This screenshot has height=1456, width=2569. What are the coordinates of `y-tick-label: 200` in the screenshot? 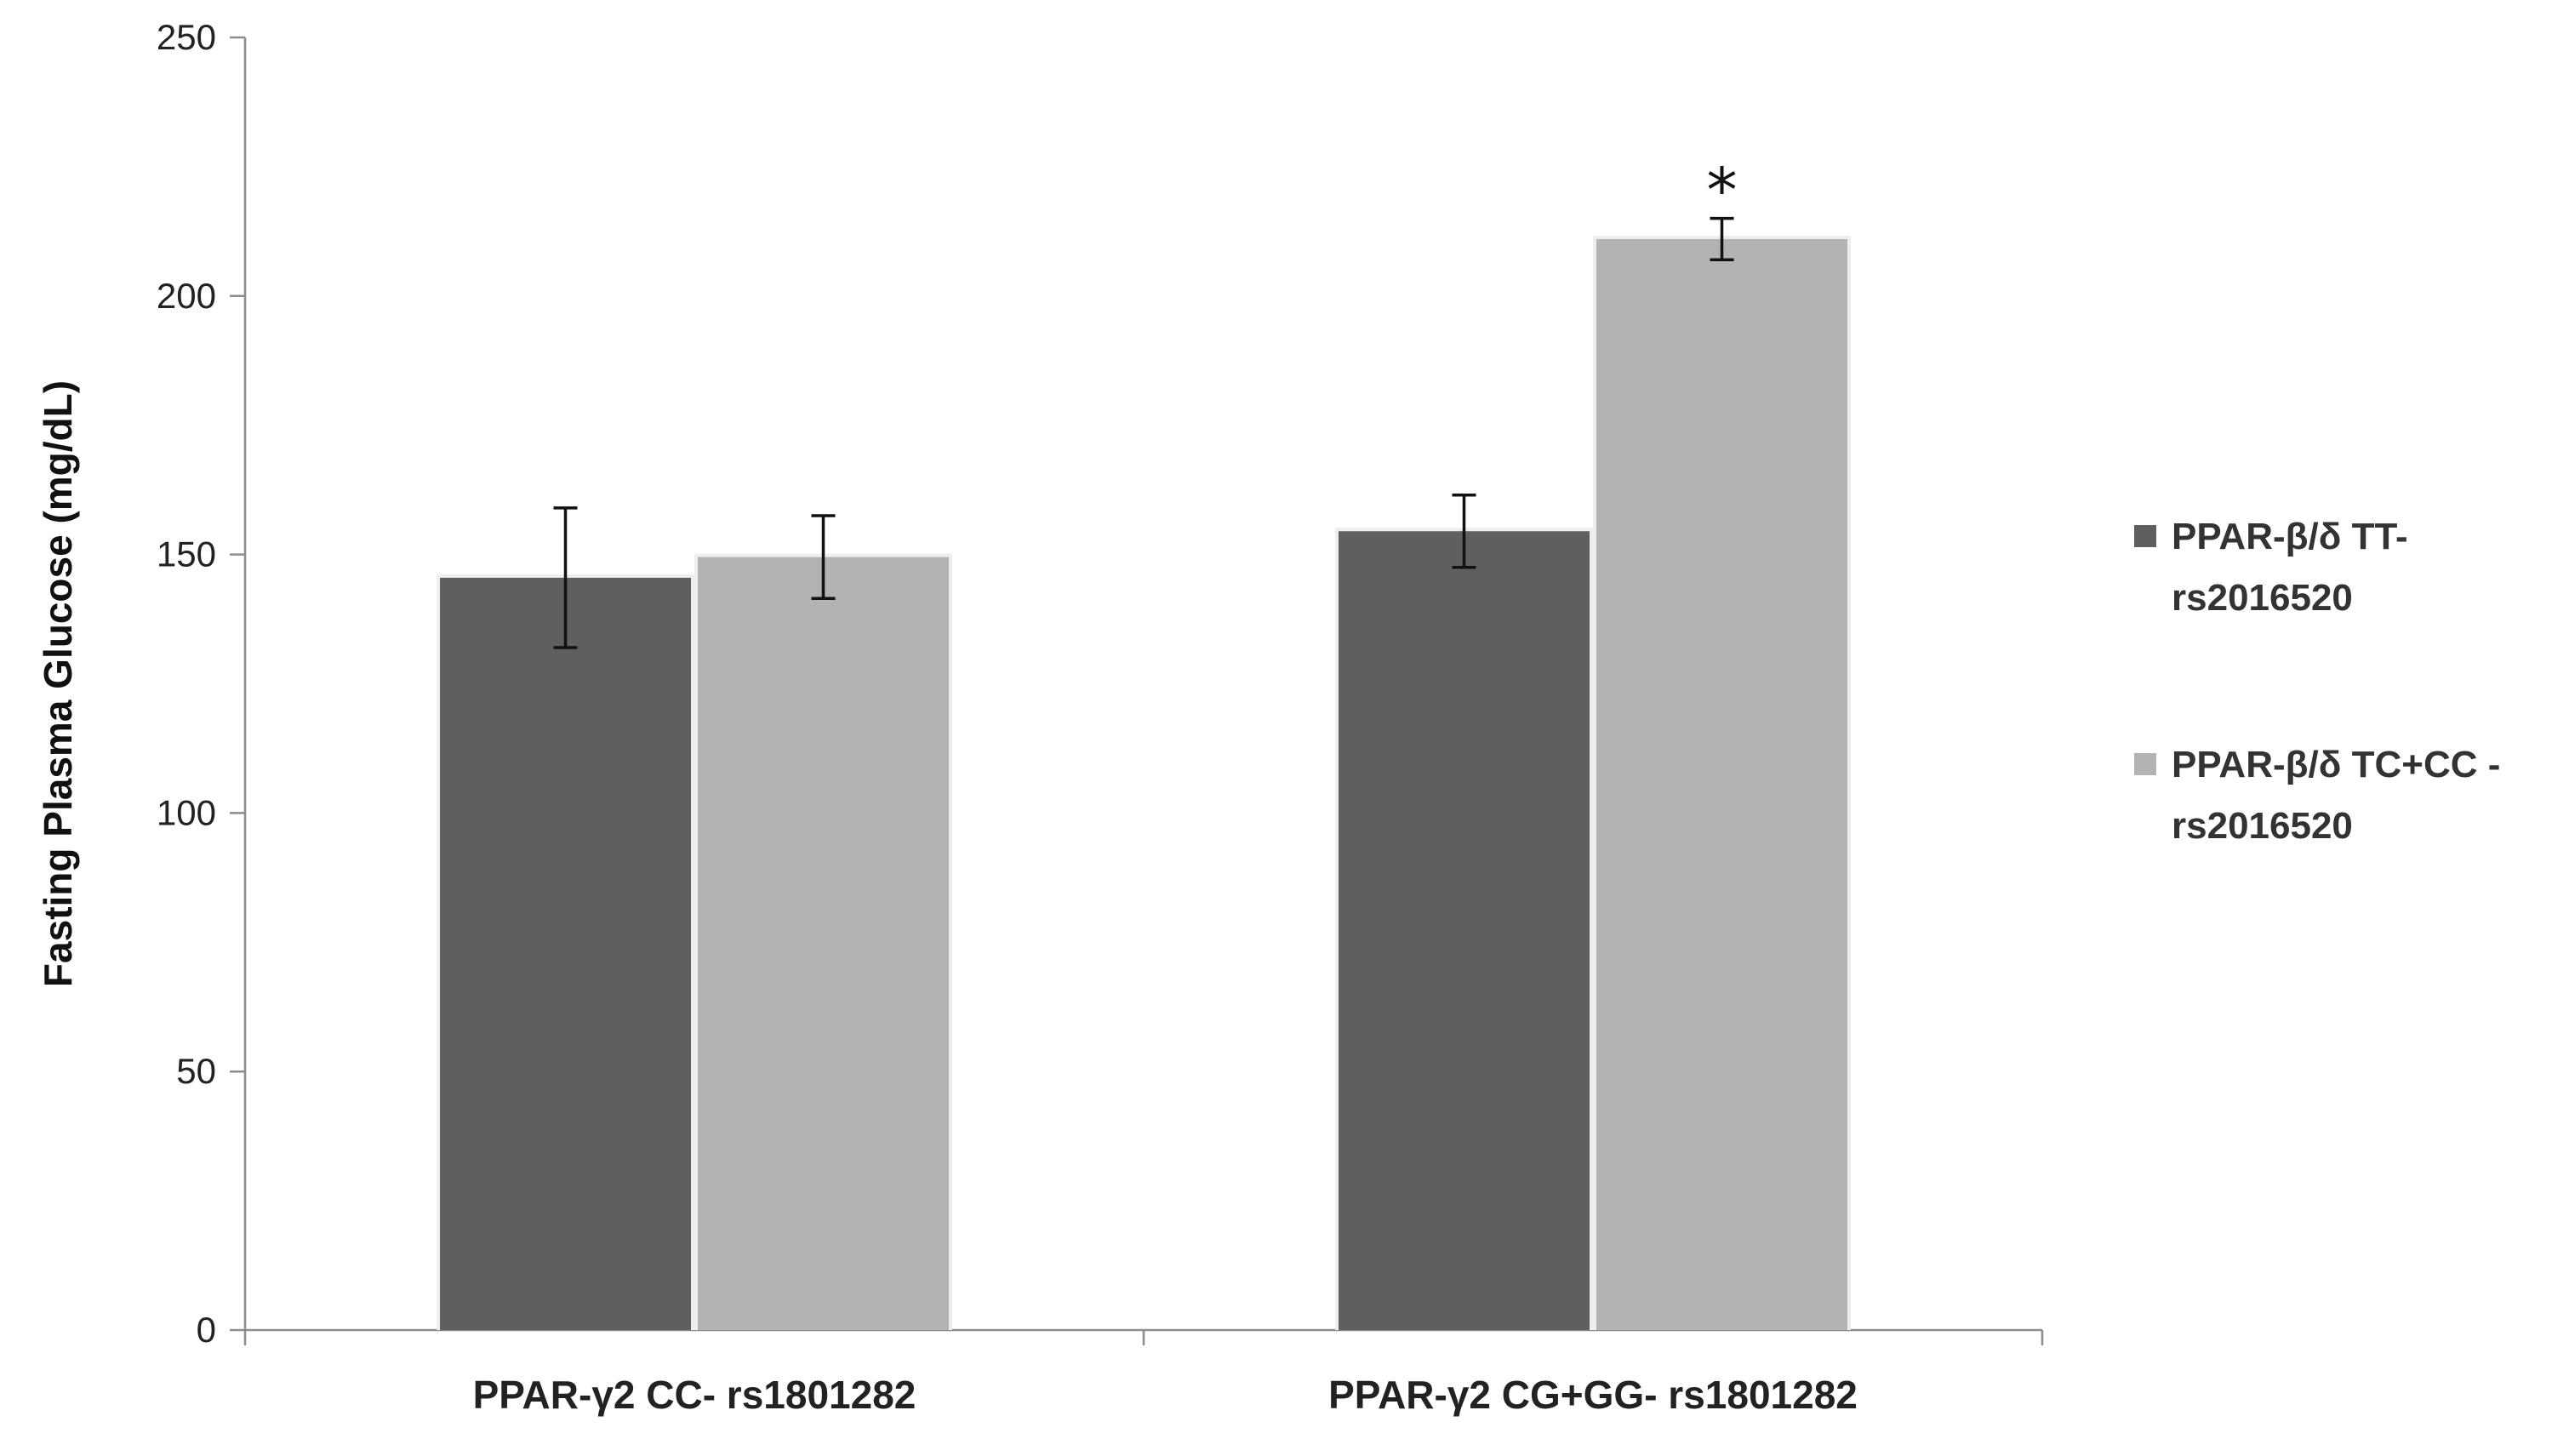 It's located at (186, 296).